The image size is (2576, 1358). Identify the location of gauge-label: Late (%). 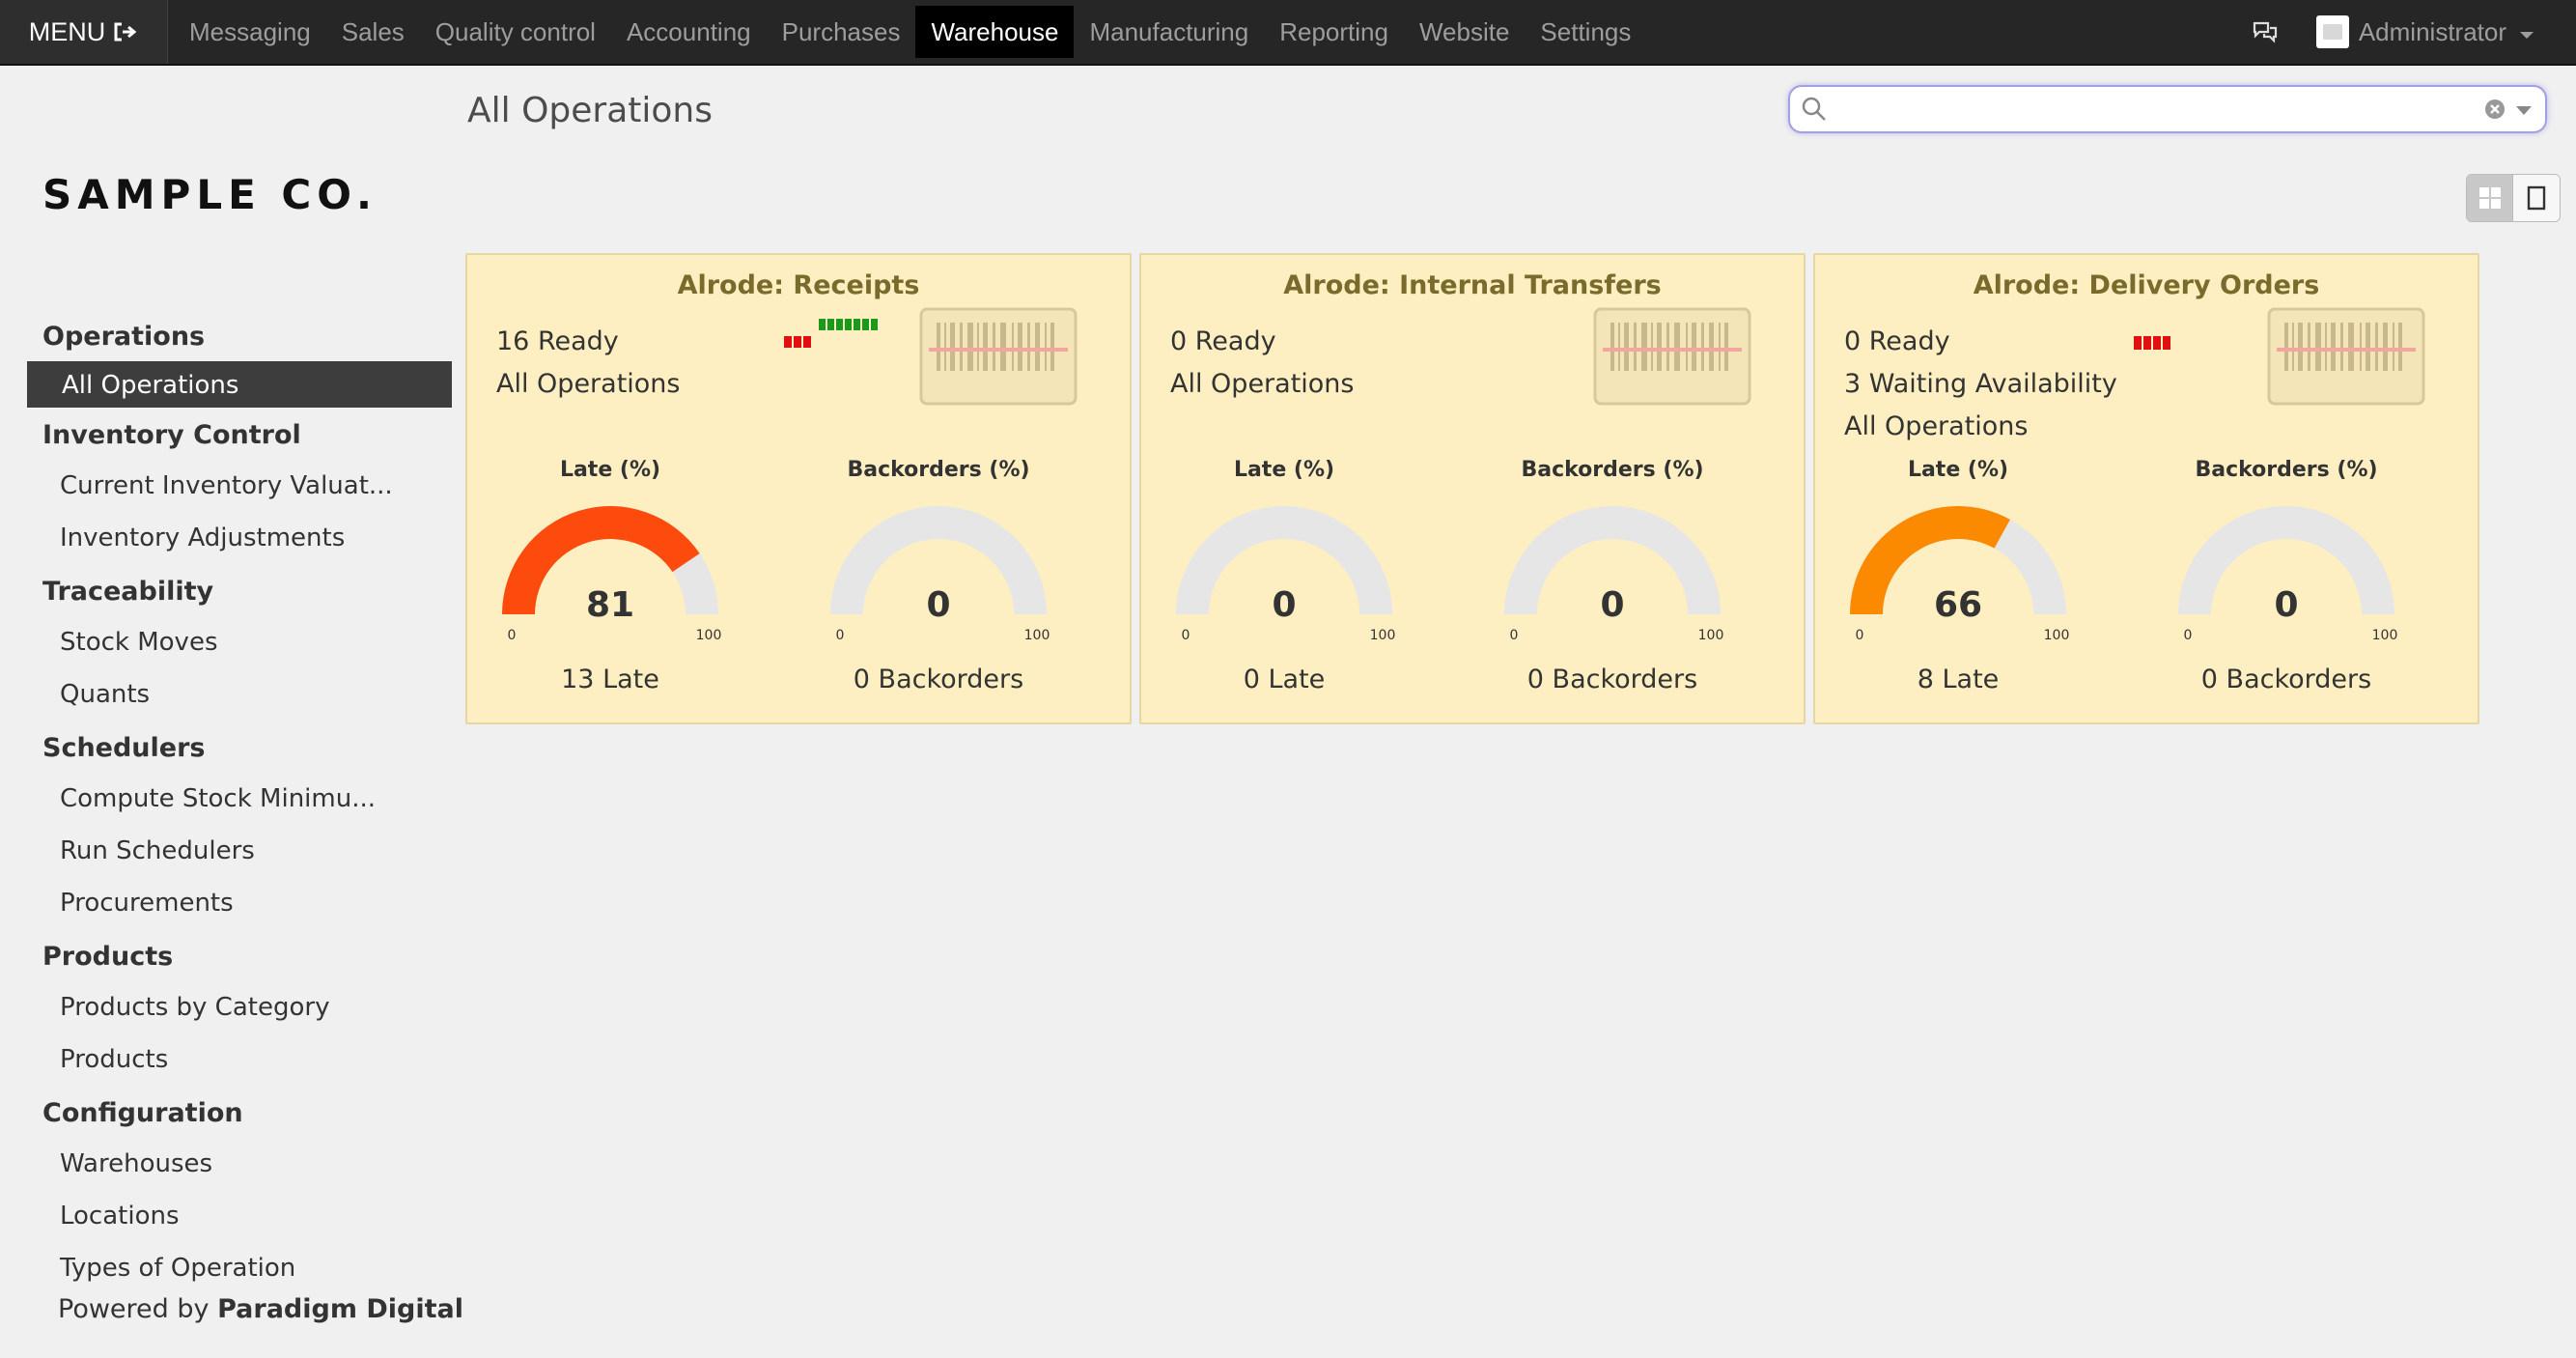
(1284, 470).